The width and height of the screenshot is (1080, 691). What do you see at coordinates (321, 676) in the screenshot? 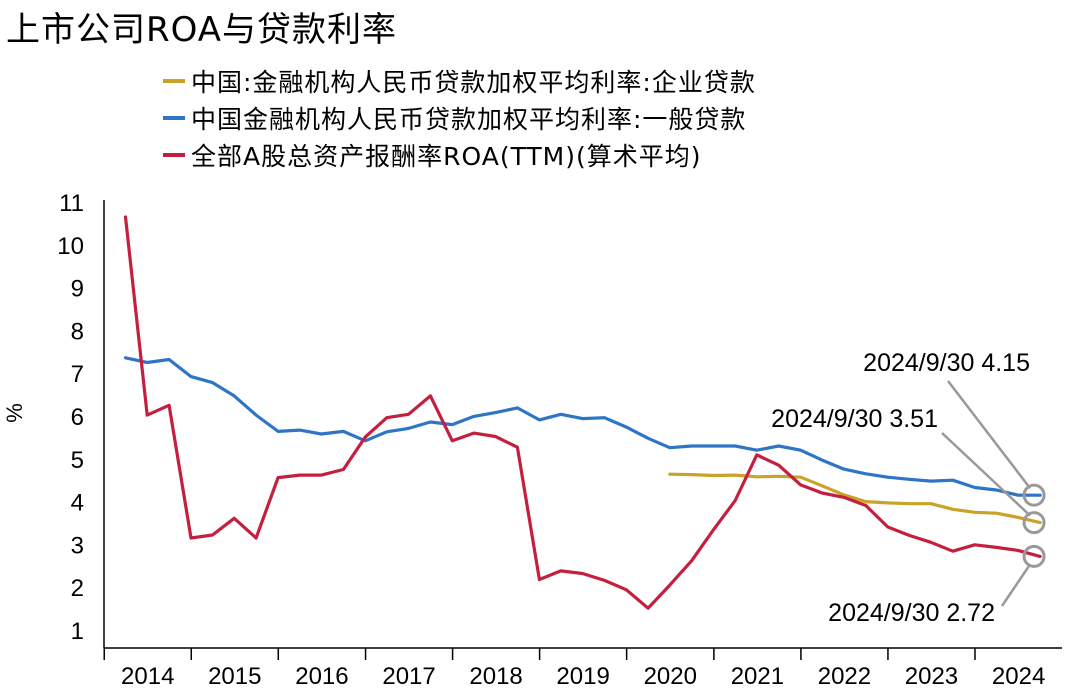
I see `x-tick-label: 2016` at bounding box center [321, 676].